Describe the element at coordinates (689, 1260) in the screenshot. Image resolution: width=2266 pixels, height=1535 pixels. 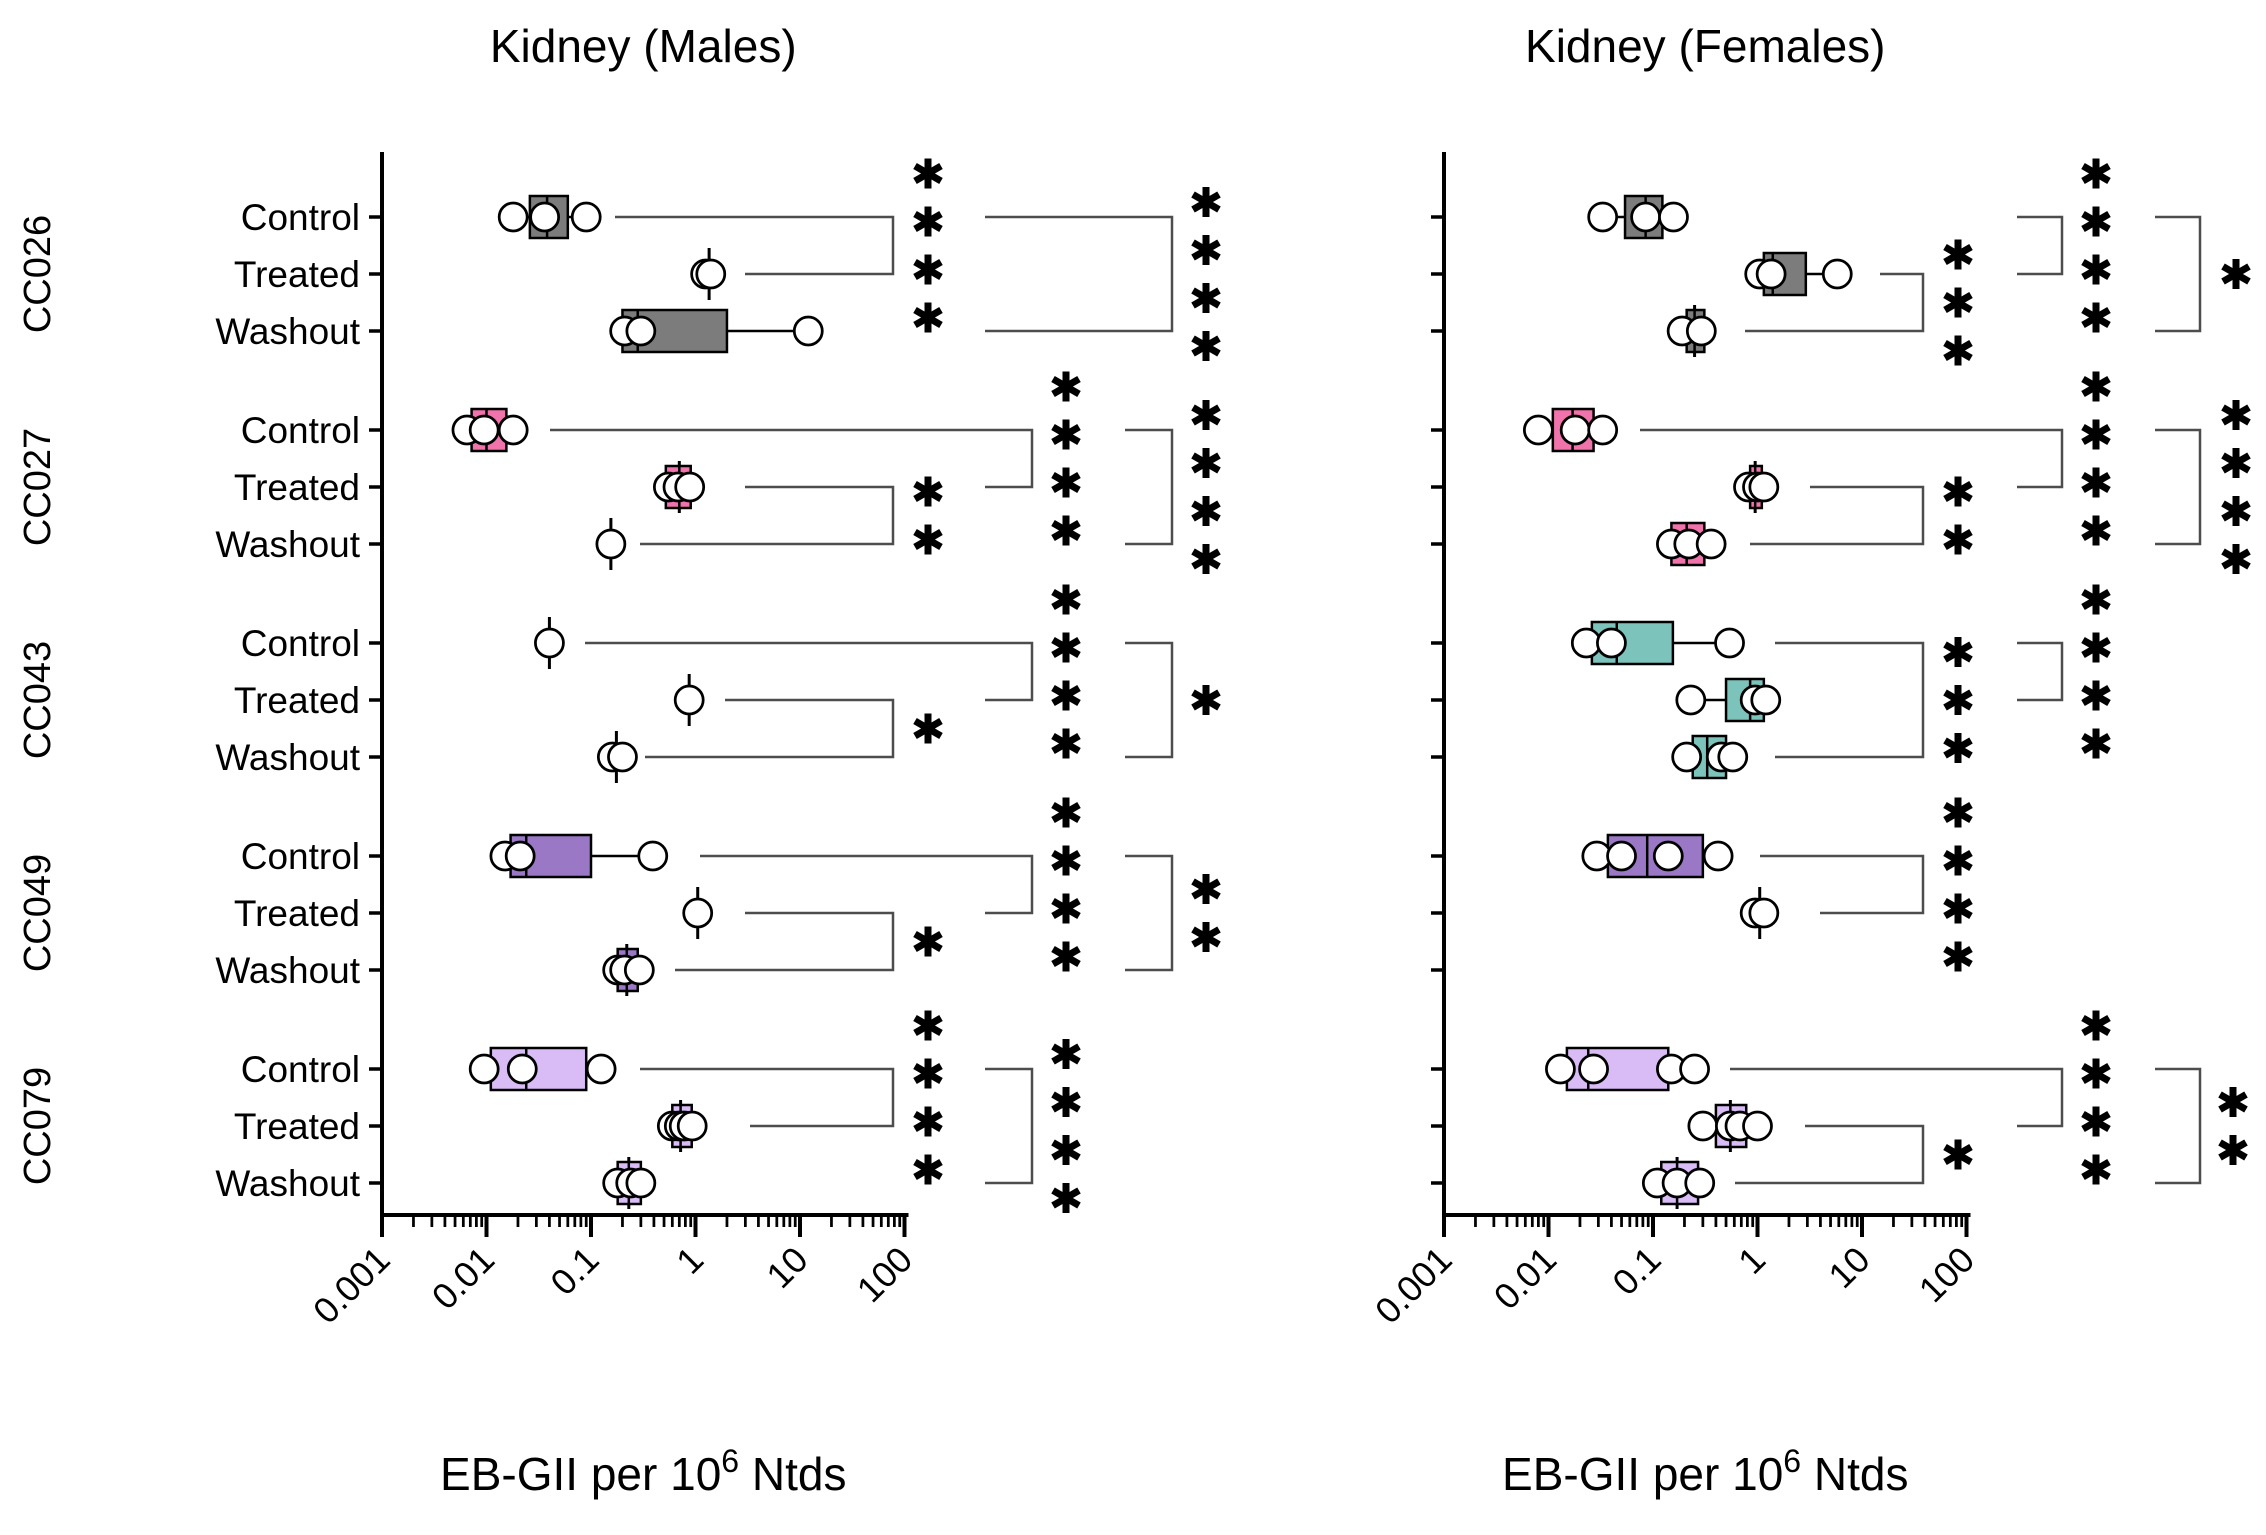
I see `x-tick-label: 1` at that location.